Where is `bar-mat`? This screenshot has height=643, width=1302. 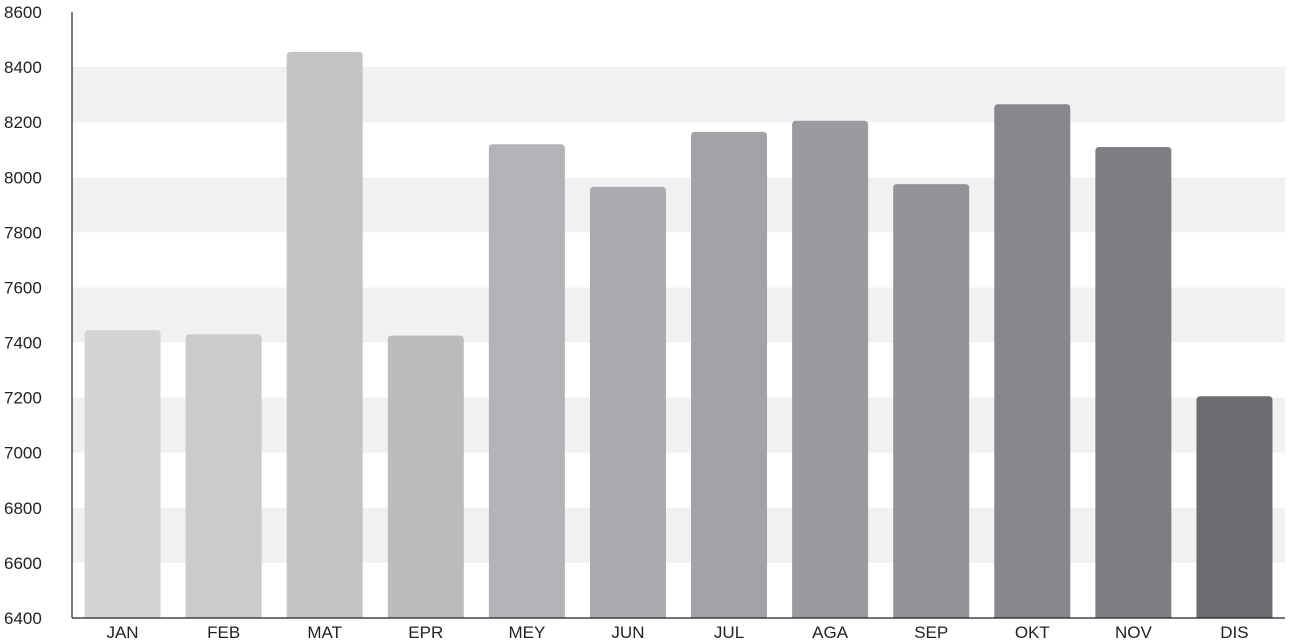 bar-mat is located at coordinates (324, 334).